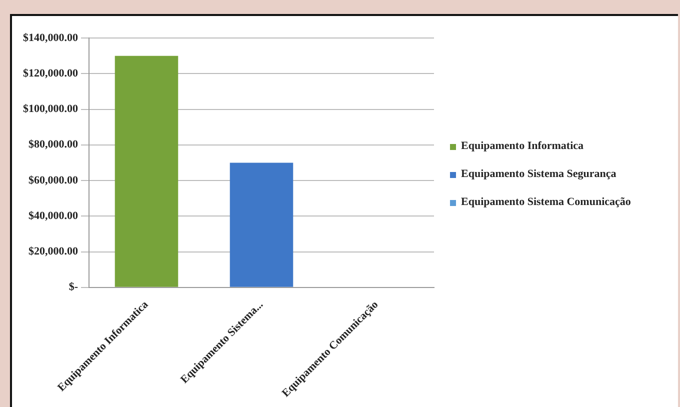 Image resolution: width=680 pixels, height=407 pixels. Describe the element at coordinates (522, 146) in the screenshot. I see `legend-label: Equipamento Informatica` at that location.